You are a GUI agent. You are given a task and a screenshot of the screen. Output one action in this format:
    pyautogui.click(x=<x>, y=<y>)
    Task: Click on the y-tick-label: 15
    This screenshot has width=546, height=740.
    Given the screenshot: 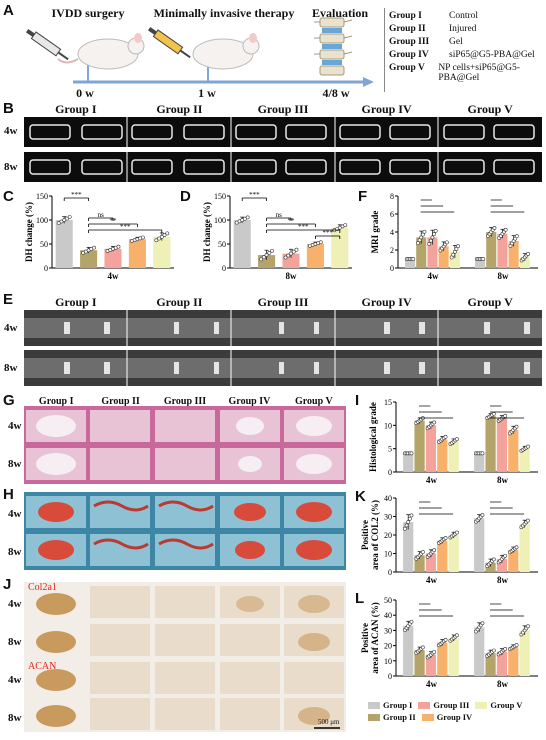 What is the action you would take?
    pyautogui.click(x=388, y=402)
    